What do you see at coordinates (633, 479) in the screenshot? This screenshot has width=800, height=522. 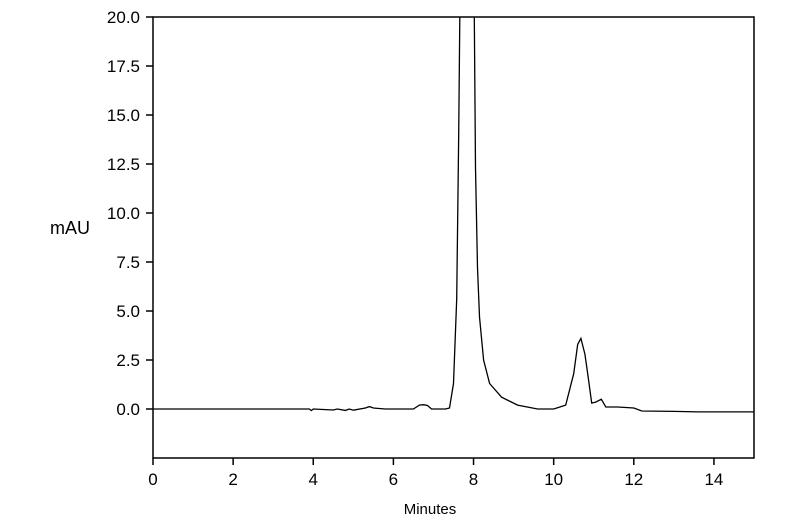 I see `x-tick-label: 12` at bounding box center [633, 479].